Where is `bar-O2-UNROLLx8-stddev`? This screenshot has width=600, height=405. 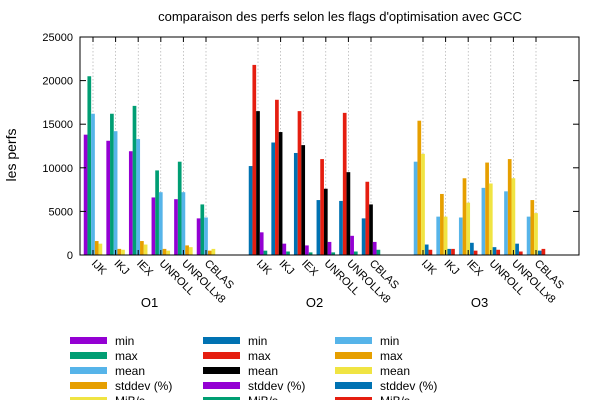
bar-O2-UNROLLx8-stddev is located at coordinates (352, 245).